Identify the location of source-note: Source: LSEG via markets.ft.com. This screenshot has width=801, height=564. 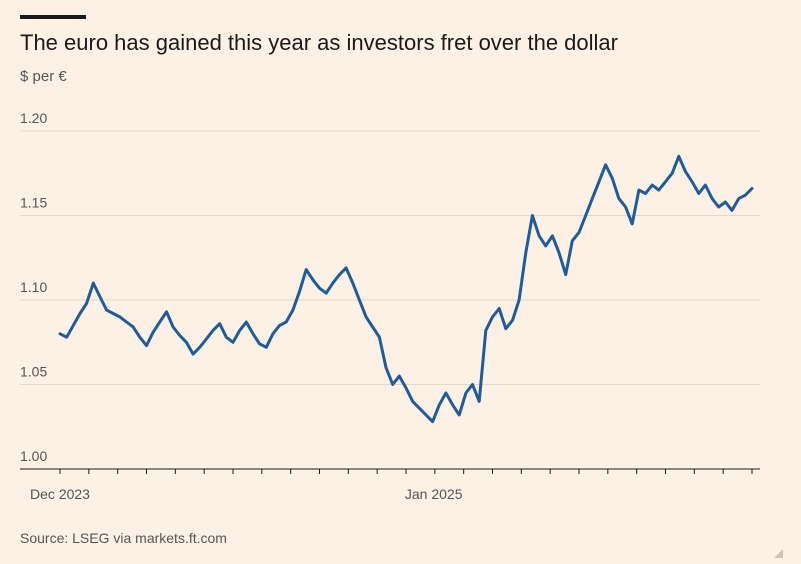
(123, 538).